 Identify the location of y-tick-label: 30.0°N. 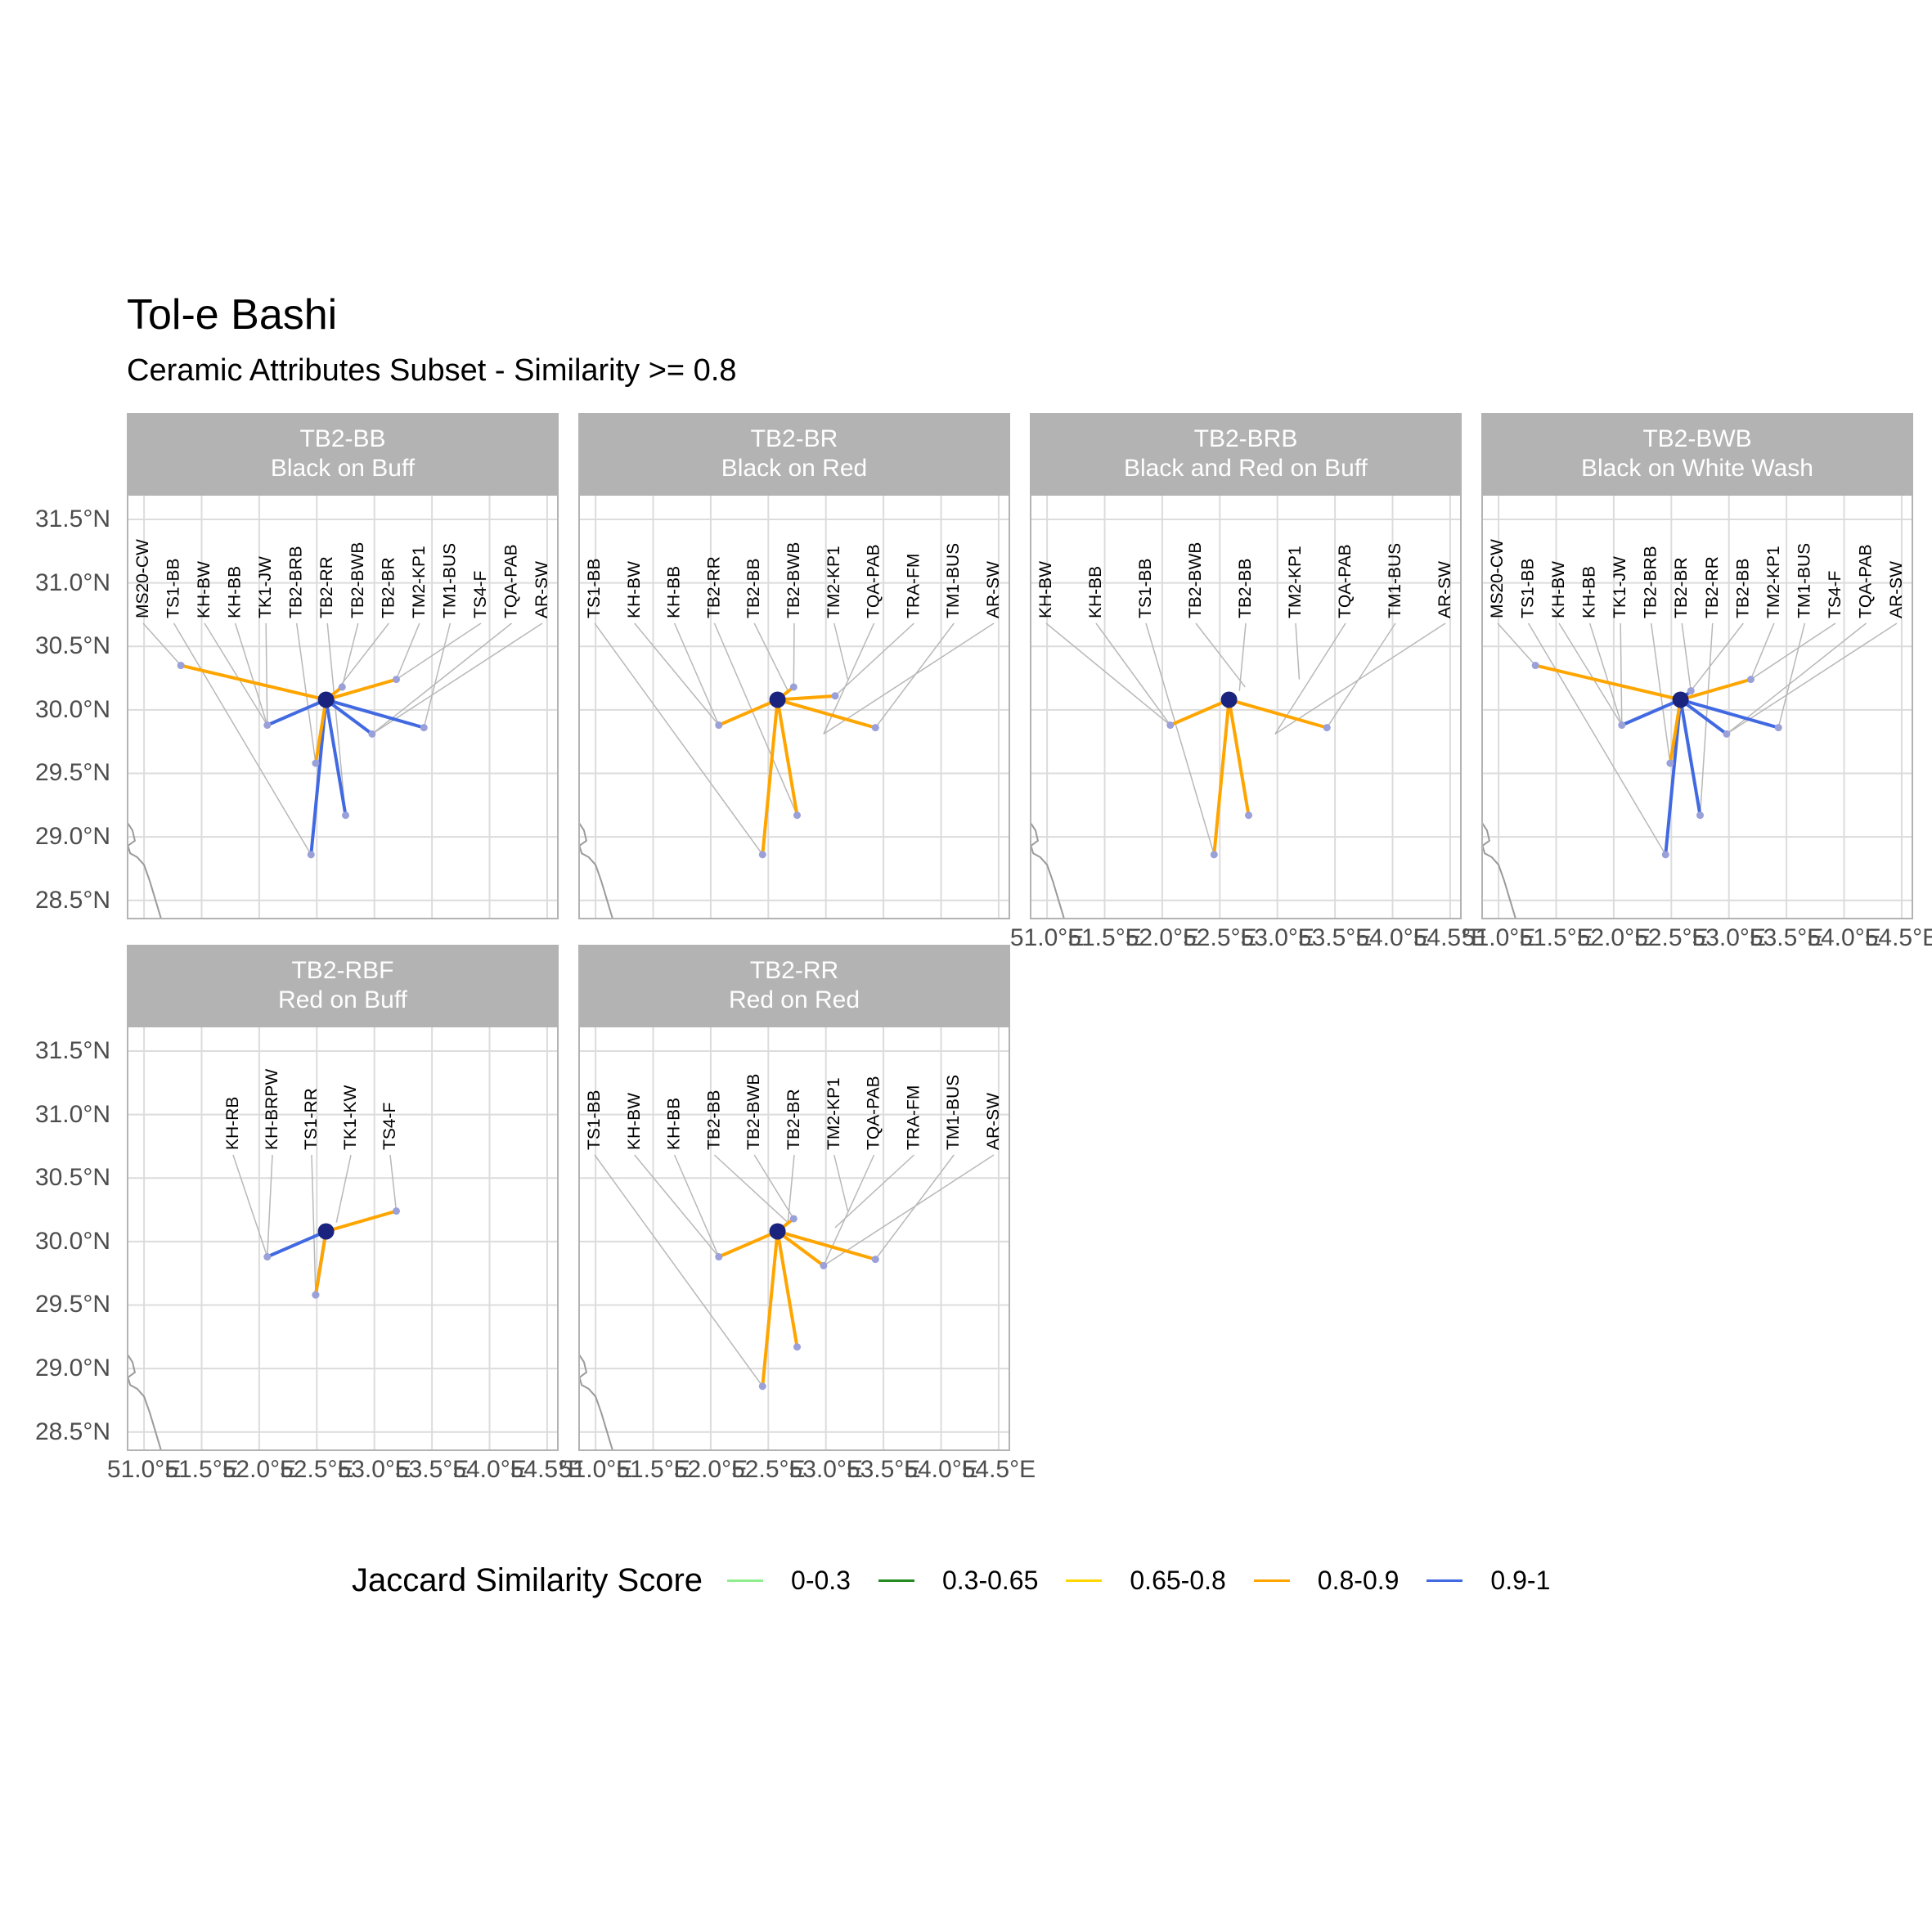
(72, 709).